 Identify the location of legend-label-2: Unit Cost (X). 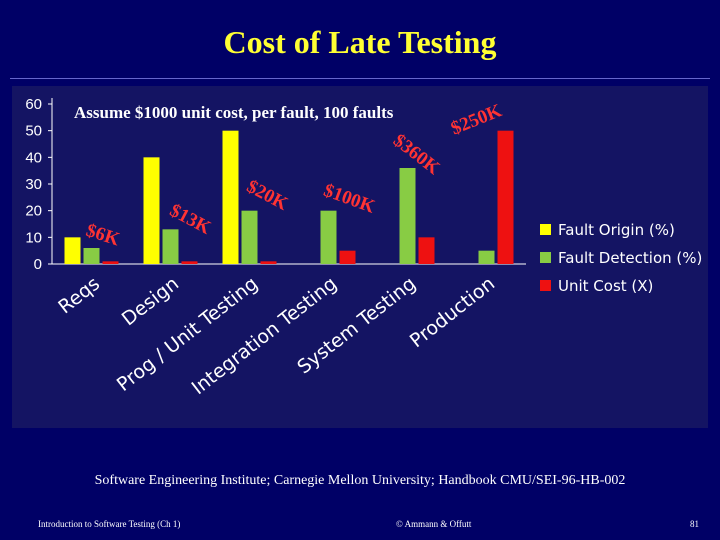
(605, 286).